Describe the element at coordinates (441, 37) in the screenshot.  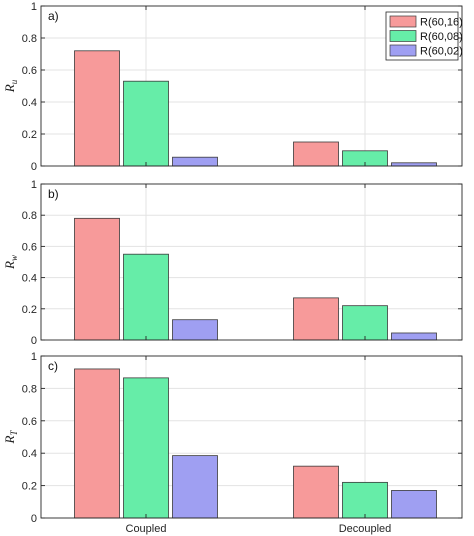
I see `legend-label: R(60,08)` at that location.